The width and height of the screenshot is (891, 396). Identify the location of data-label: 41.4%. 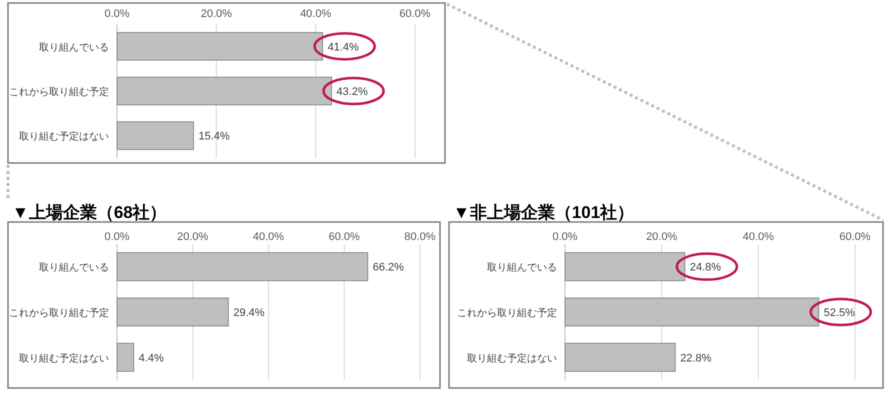
(344, 47).